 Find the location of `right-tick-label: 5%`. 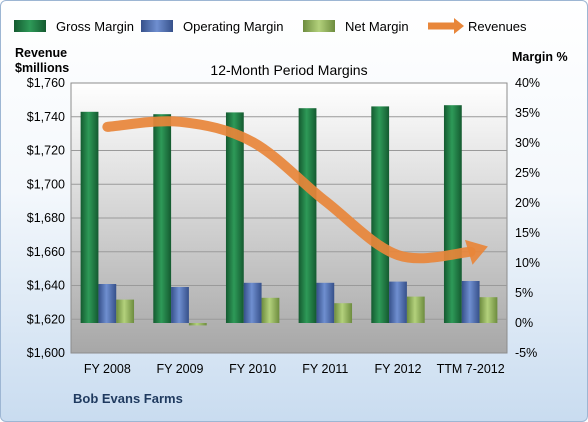

right-tick-label: 5% is located at coordinates (524, 293).